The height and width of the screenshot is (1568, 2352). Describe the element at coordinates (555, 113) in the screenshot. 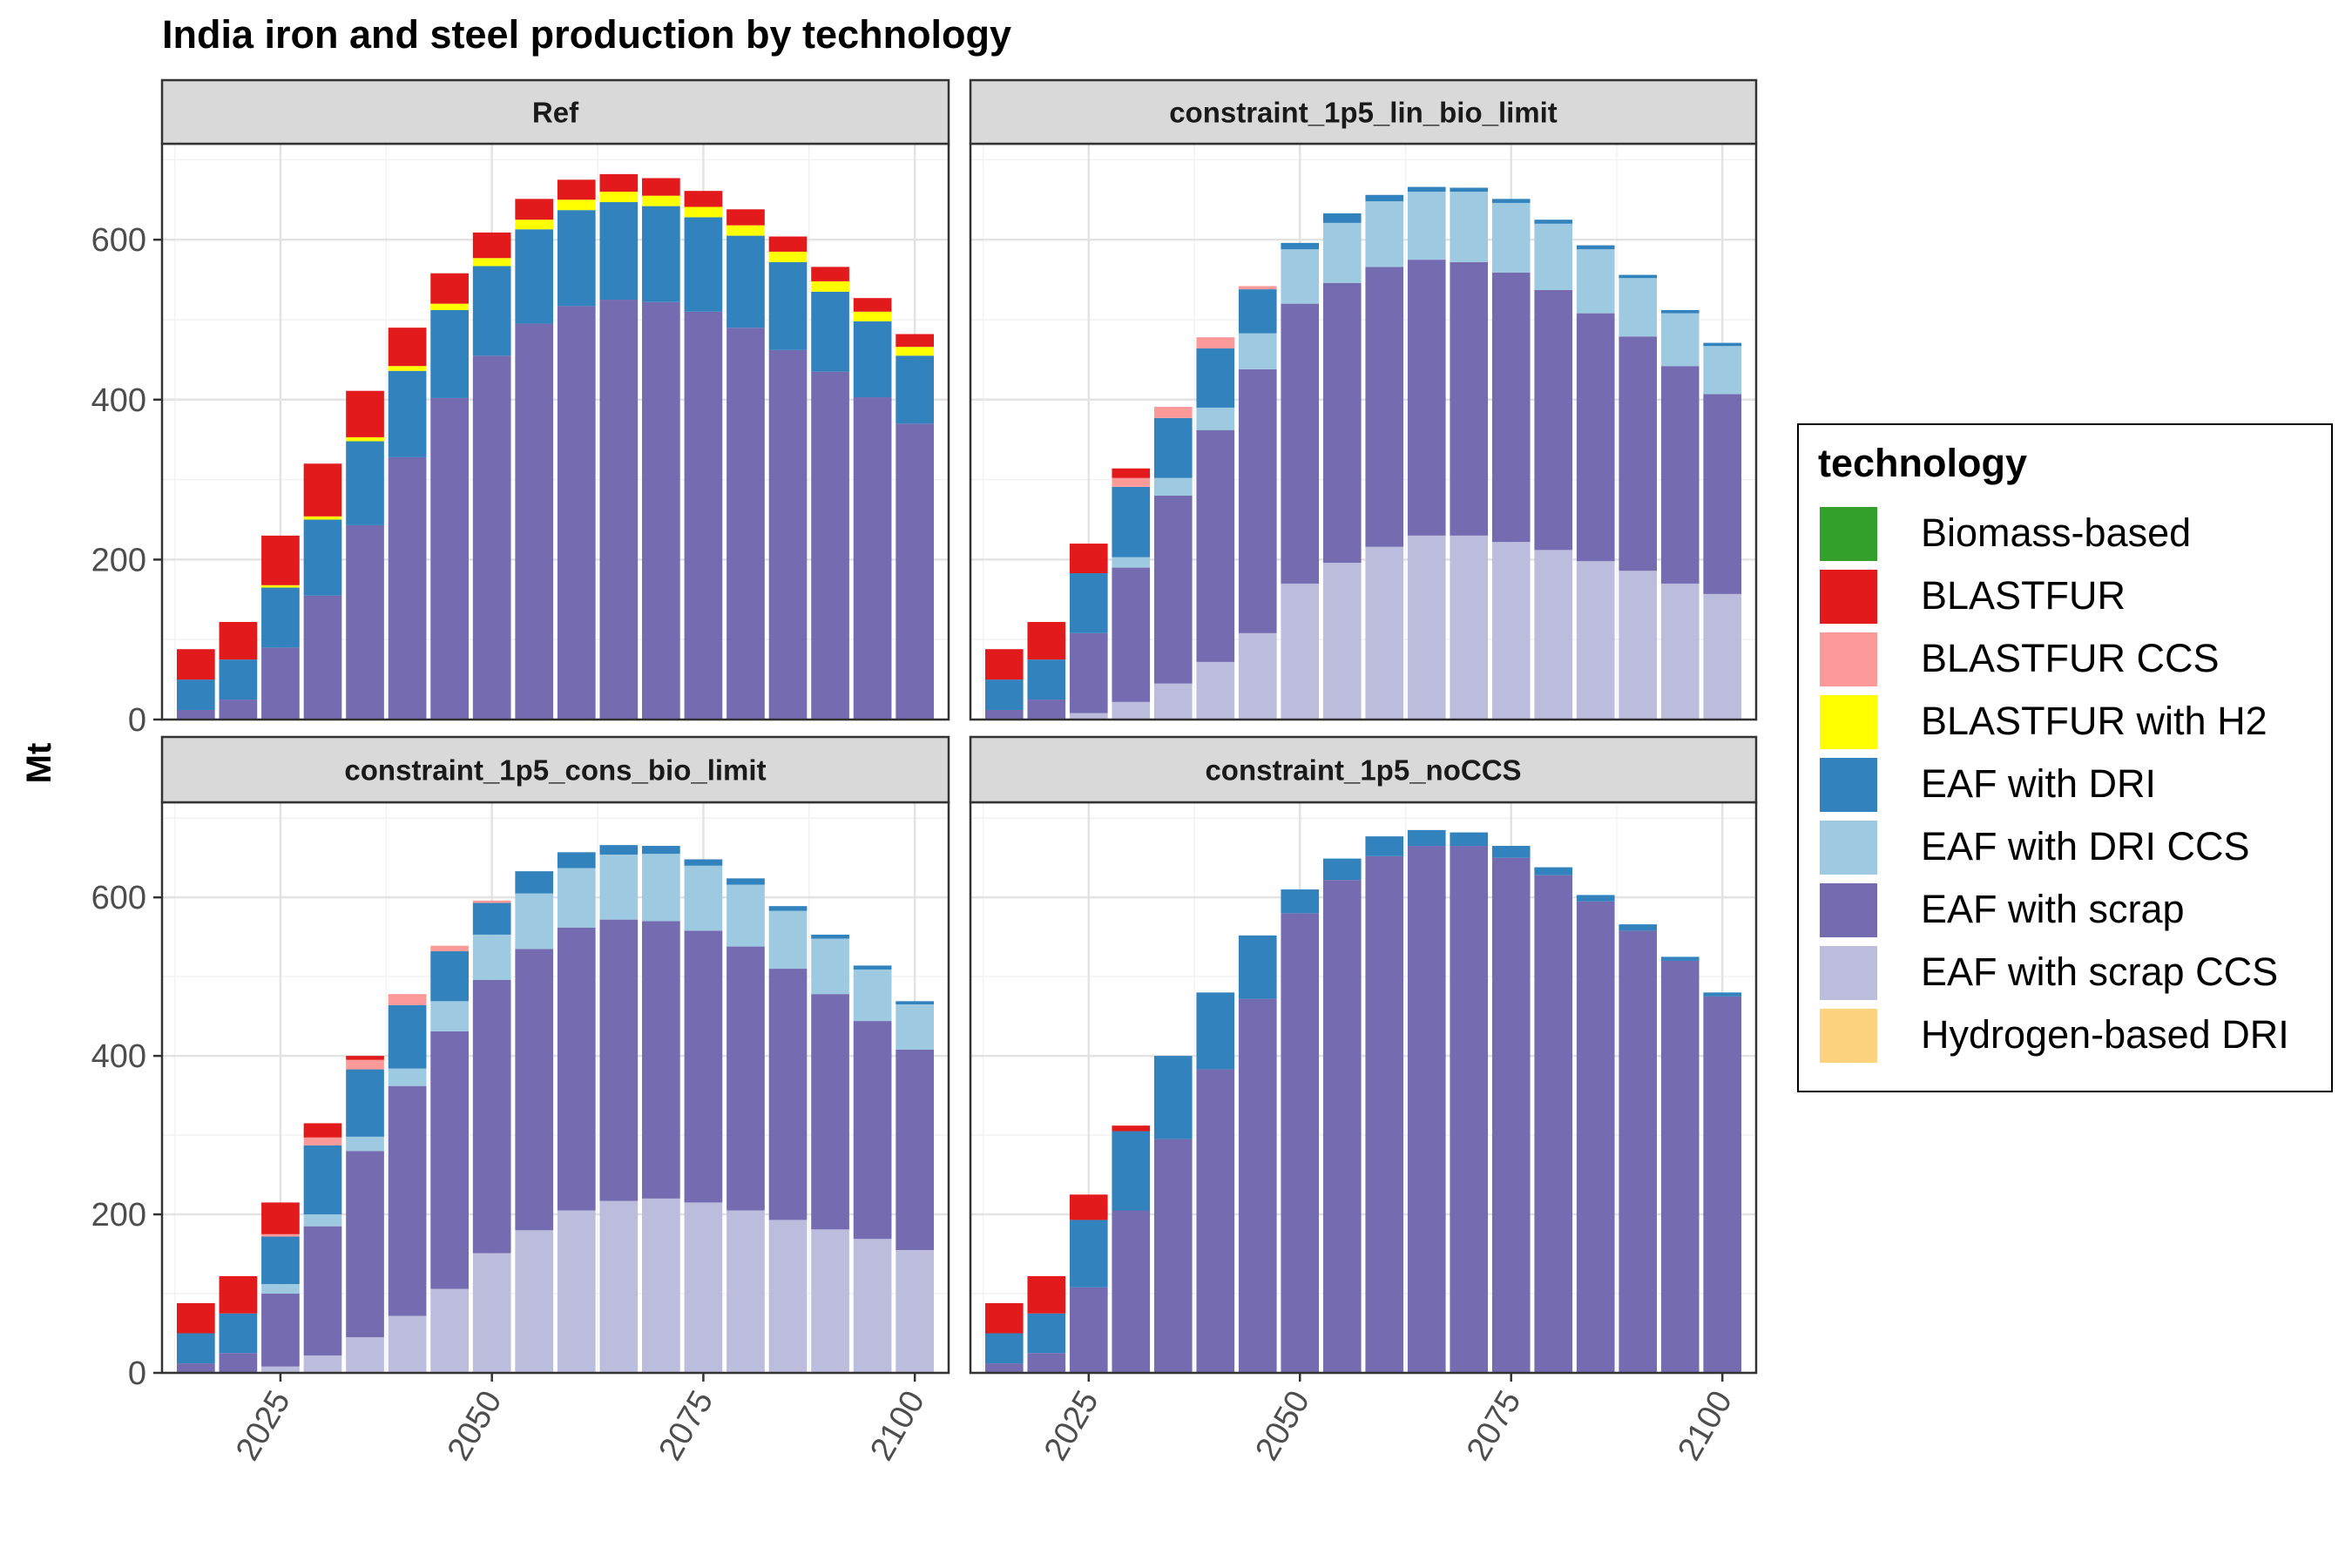

I see `panel-1-strip-label: Ref` at that location.